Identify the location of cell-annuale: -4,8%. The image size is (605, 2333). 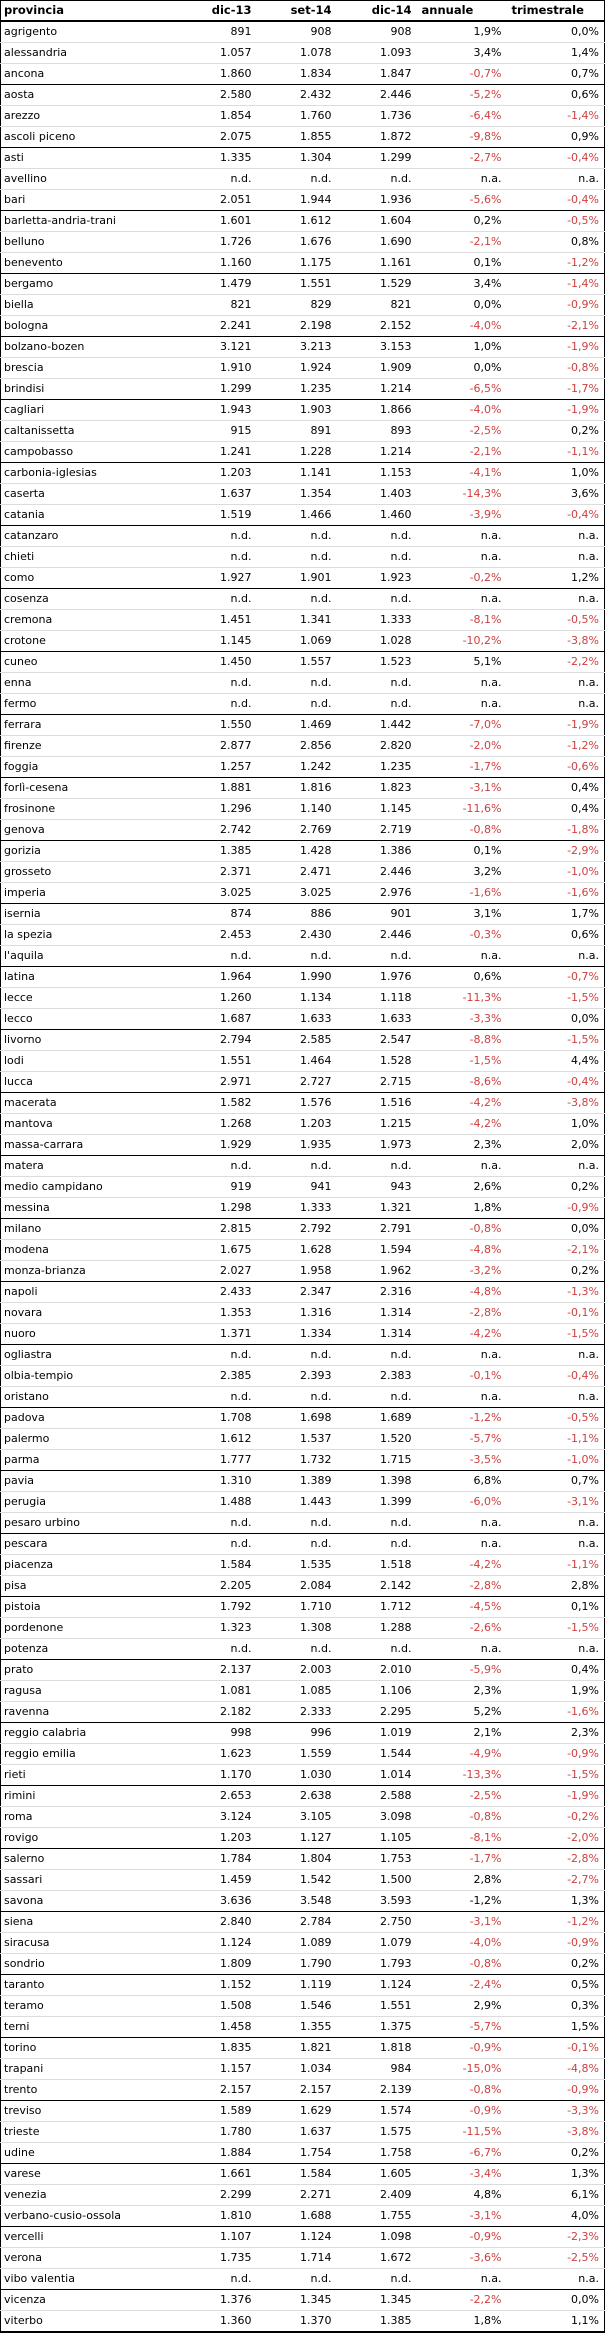
(485, 1291).